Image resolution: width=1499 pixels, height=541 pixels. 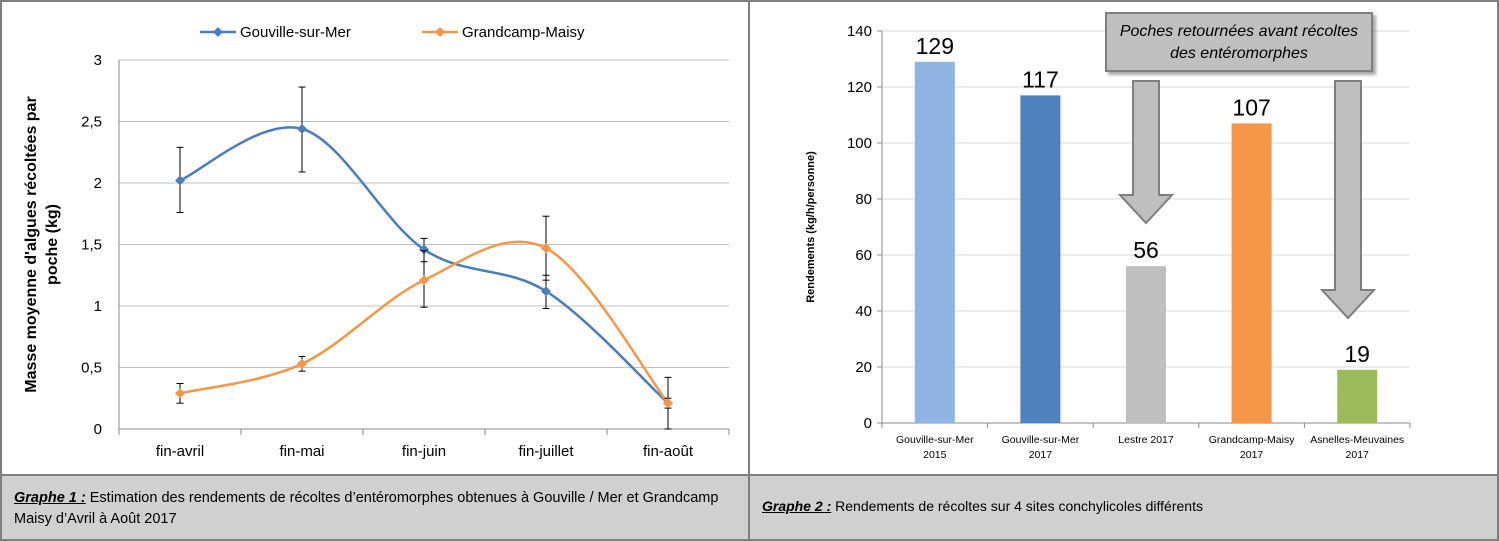 What do you see at coordinates (1040, 79) in the screenshot?
I see `bar-value-label: 117` at bounding box center [1040, 79].